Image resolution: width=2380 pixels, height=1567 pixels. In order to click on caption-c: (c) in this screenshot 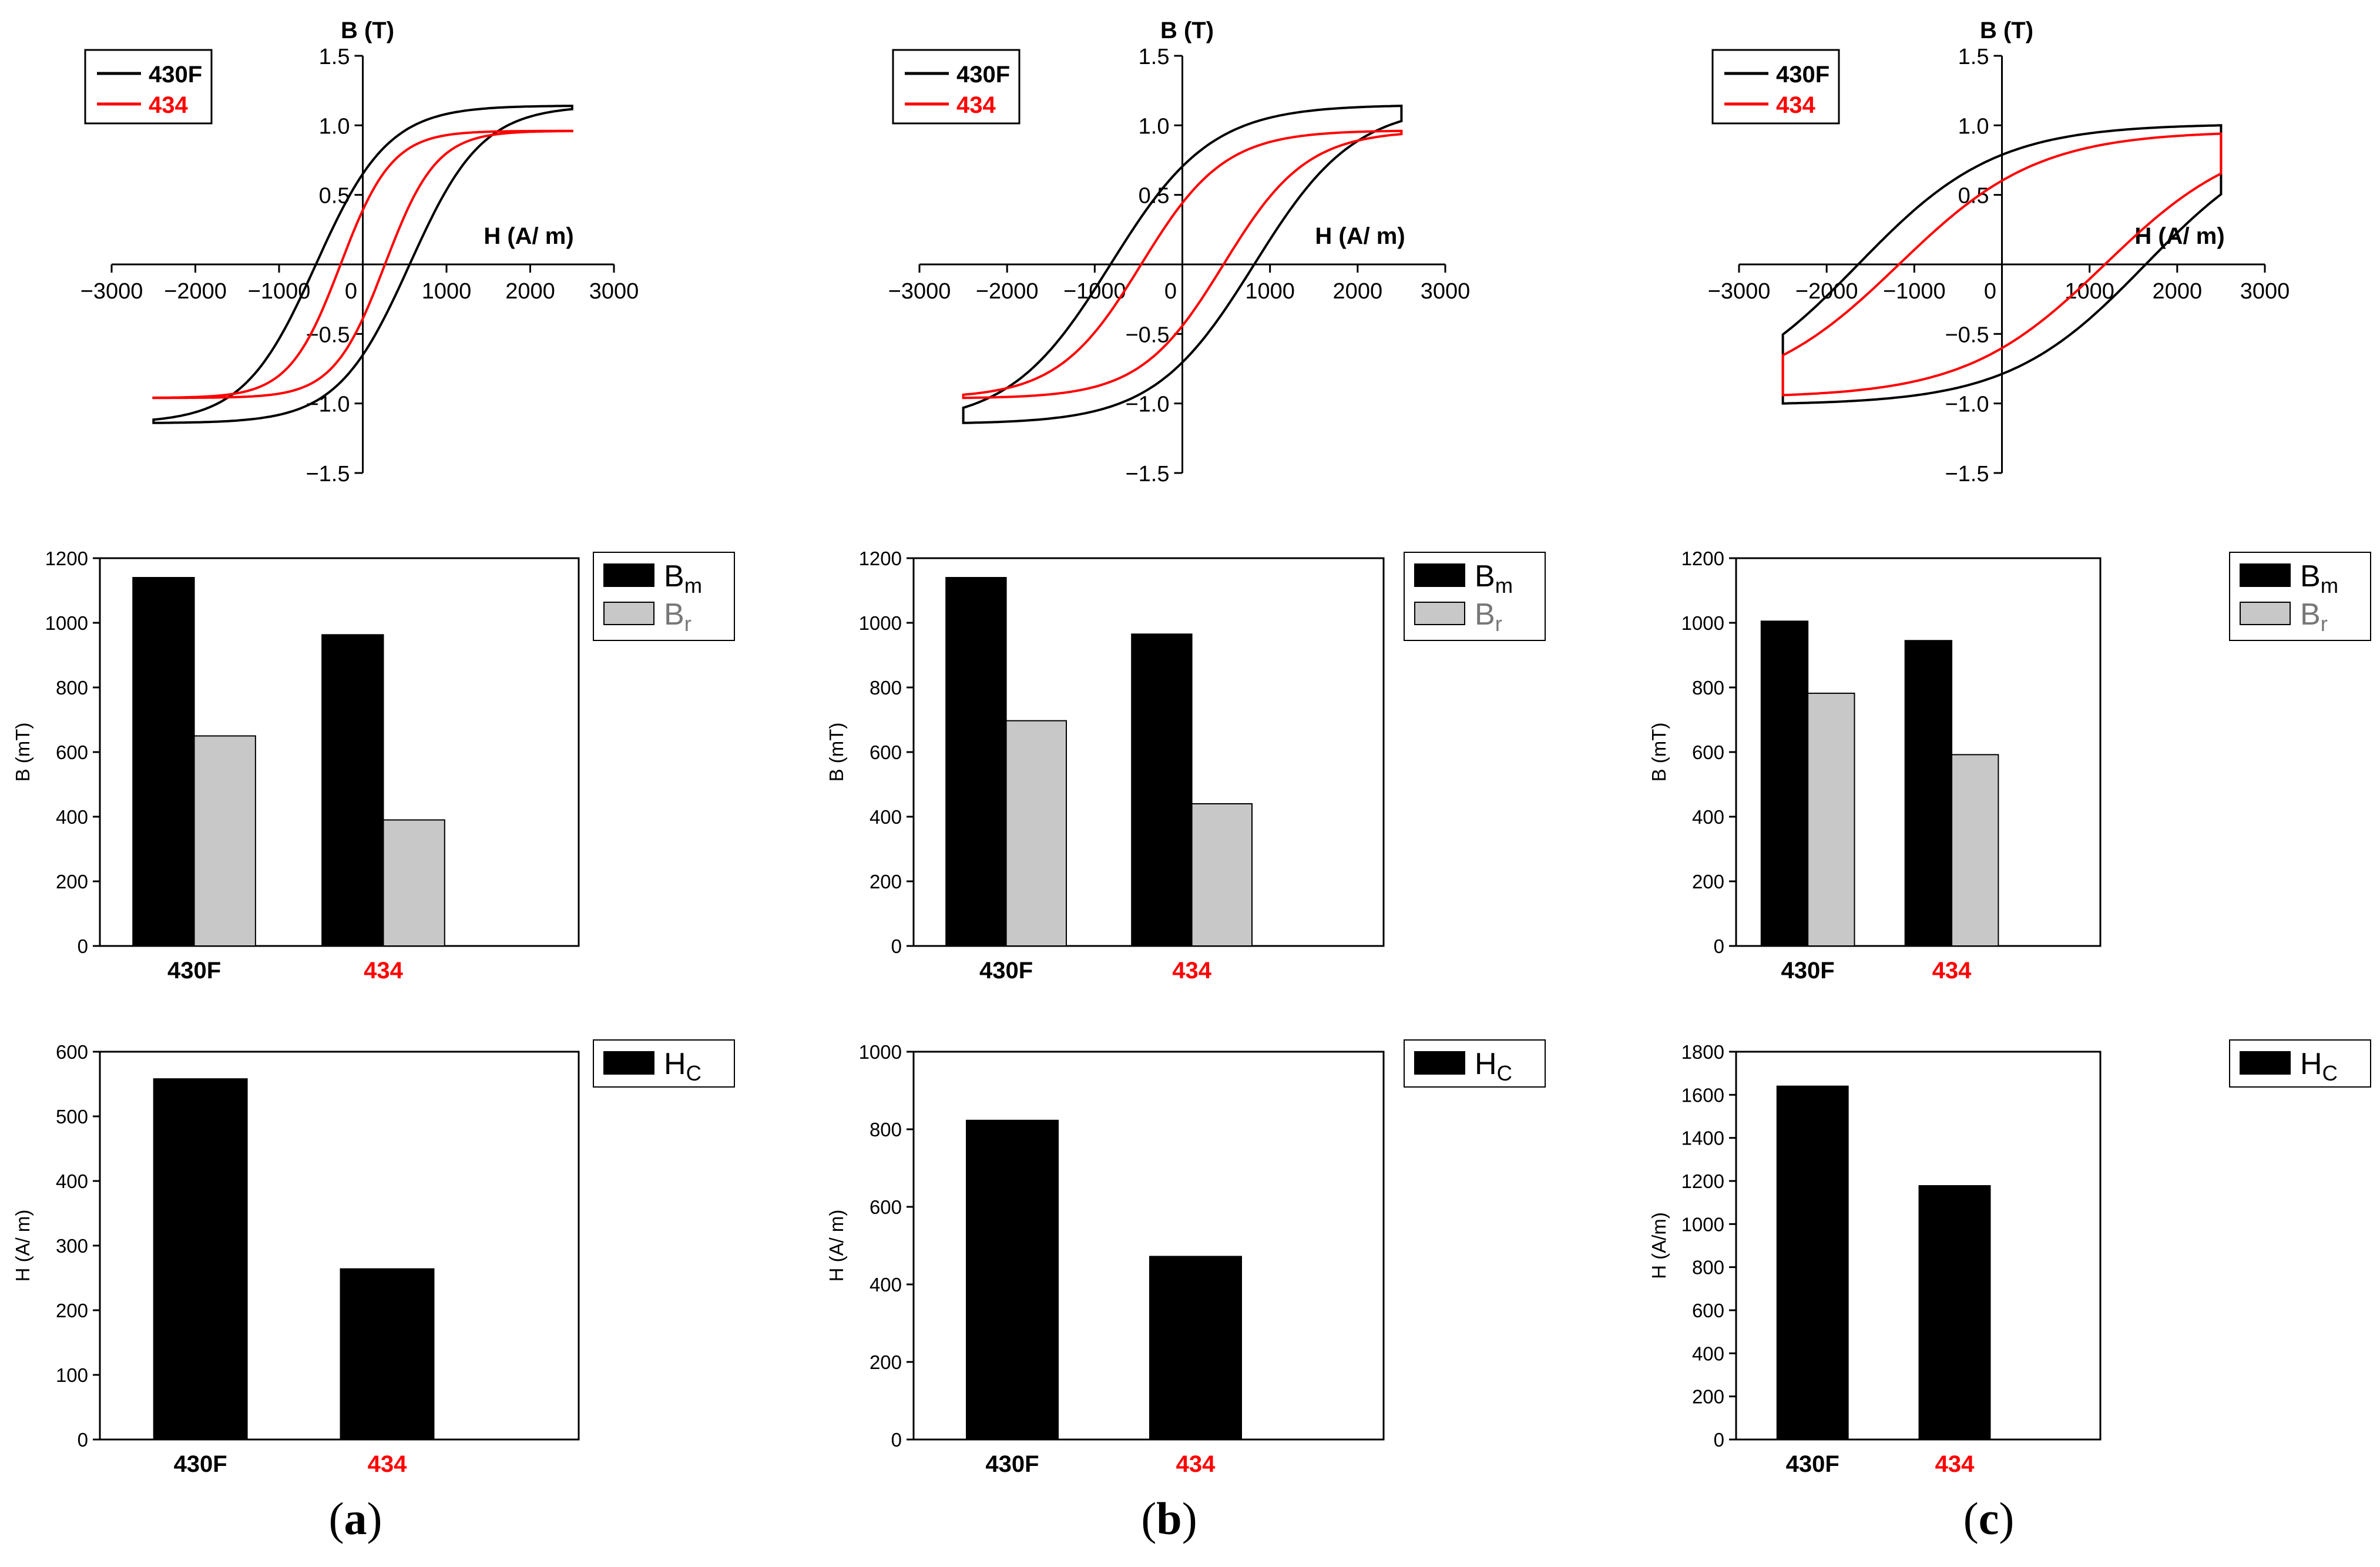, I will do `click(1989, 1518)`.